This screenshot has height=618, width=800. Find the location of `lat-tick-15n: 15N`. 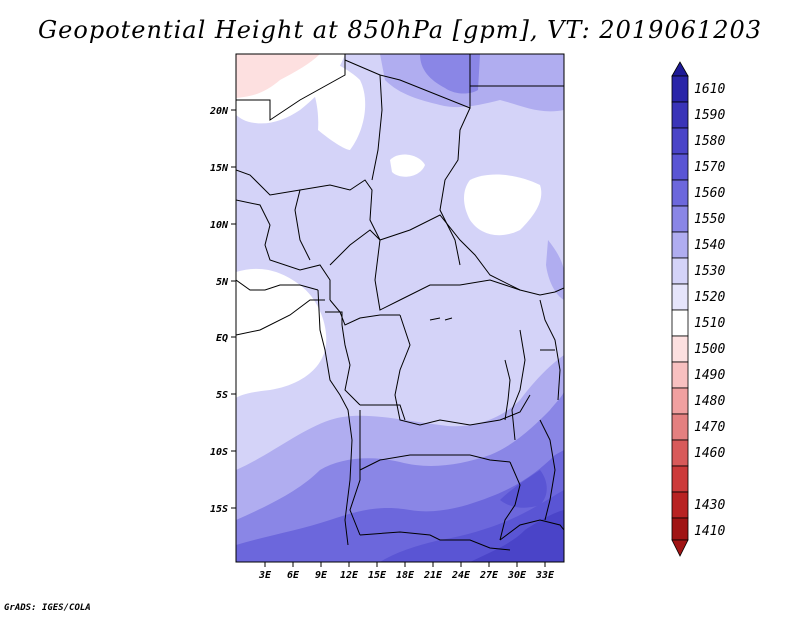

lat-tick-15n: 15N is located at coordinates (223, 168).